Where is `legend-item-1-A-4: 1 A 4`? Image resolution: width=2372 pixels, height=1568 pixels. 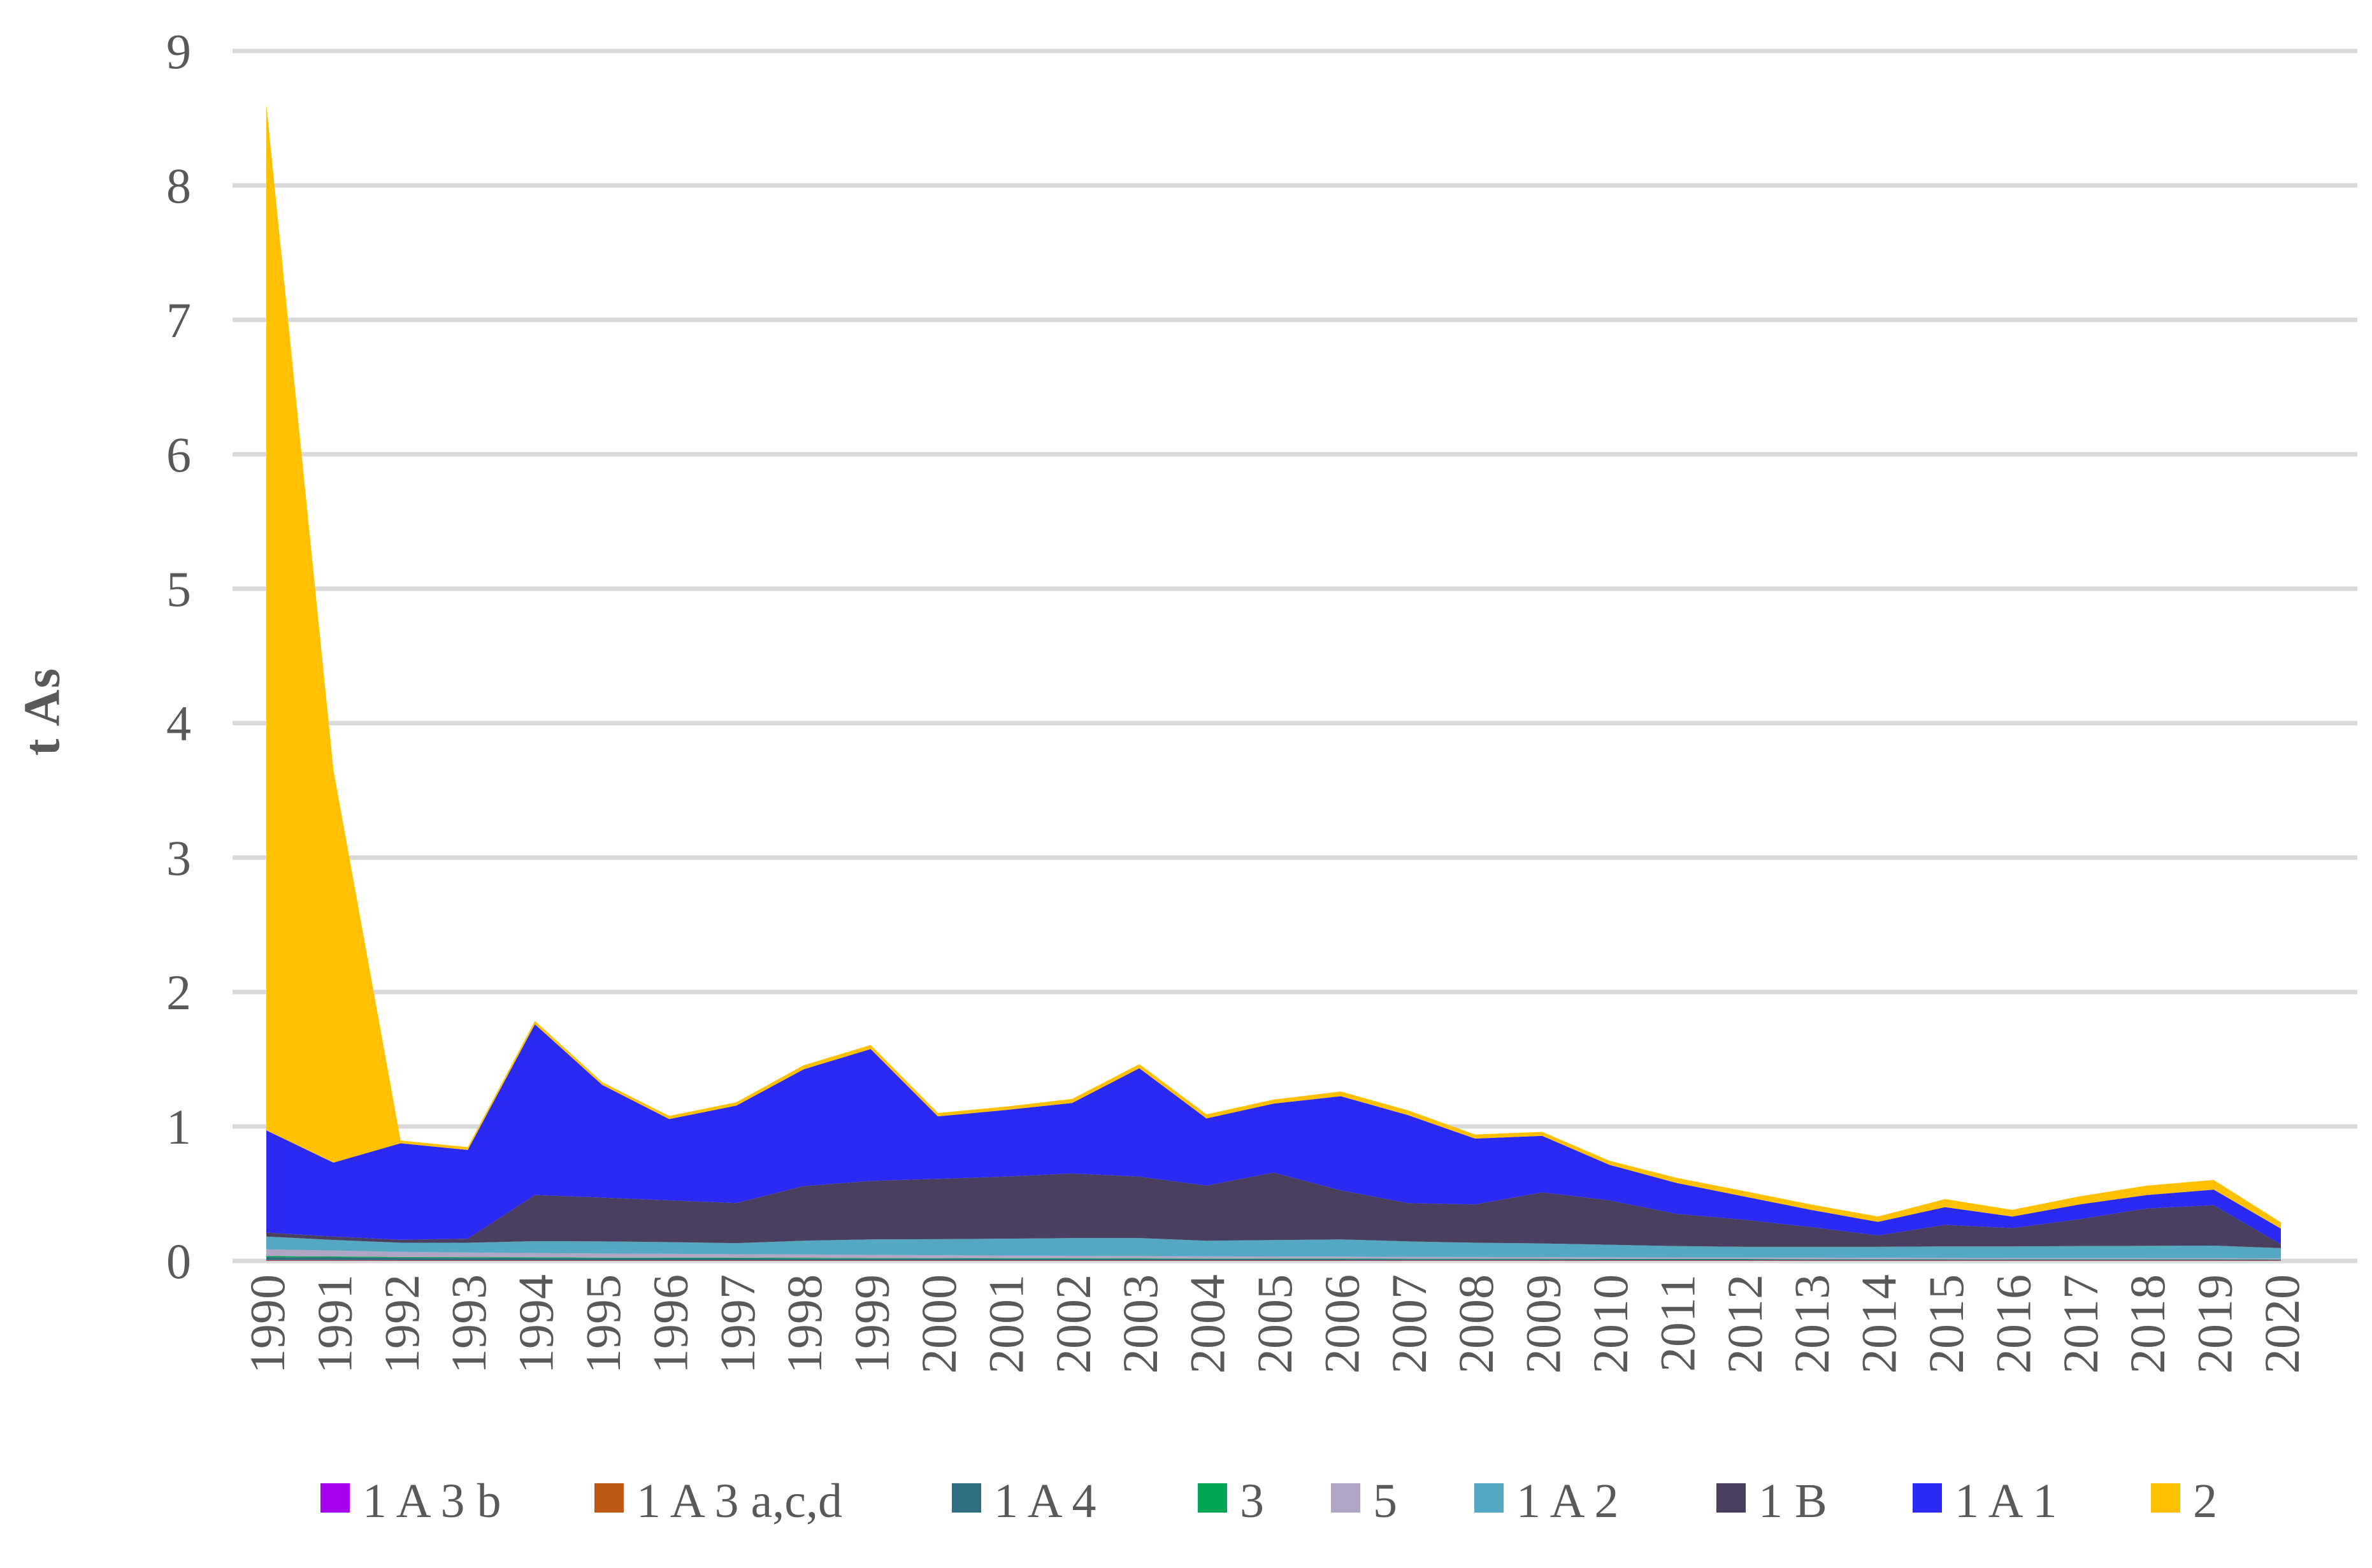
legend-item-1-A-4: 1 A 4 is located at coordinates (1024, 1501).